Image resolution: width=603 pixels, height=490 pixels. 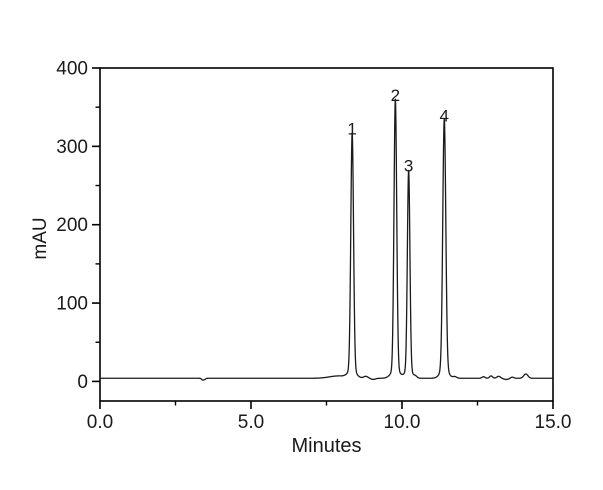 What do you see at coordinates (251, 422) in the screenshot?
I see `x-tick-label: 5.0` at bounding box center [251, 422].